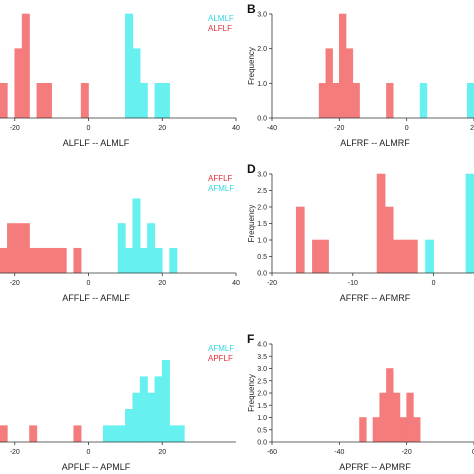 This screenshot has width=474, height=474. Describe the element at coordinates (375, 298) in the screenshot. I see `x-axis-label: AFFRF -- AFMRF` at that location.